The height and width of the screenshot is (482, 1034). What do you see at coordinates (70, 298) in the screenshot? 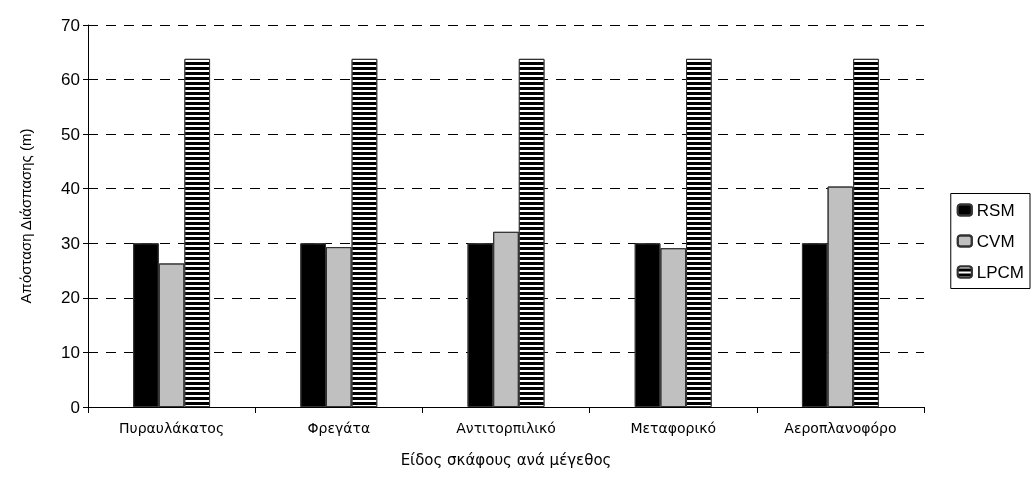
I see `y-tick-label: 20` at bounding box center [70, 298].